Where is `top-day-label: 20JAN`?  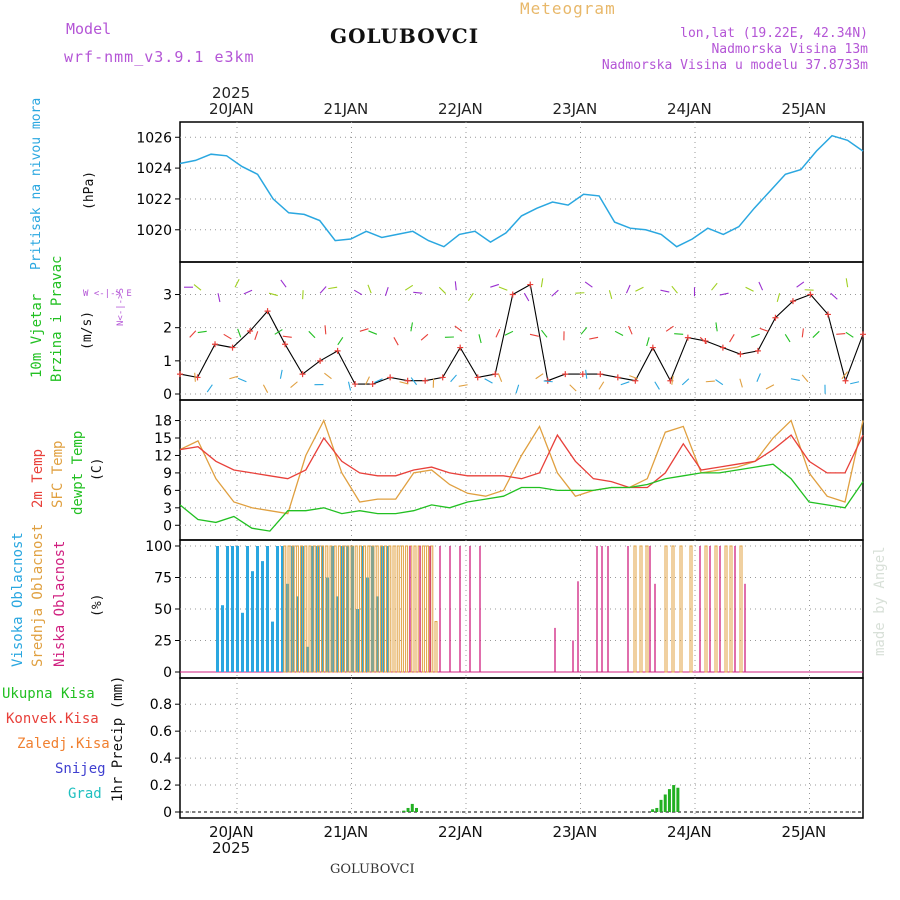
top-day-label: 20JAN is located at coordinates (231, 109).